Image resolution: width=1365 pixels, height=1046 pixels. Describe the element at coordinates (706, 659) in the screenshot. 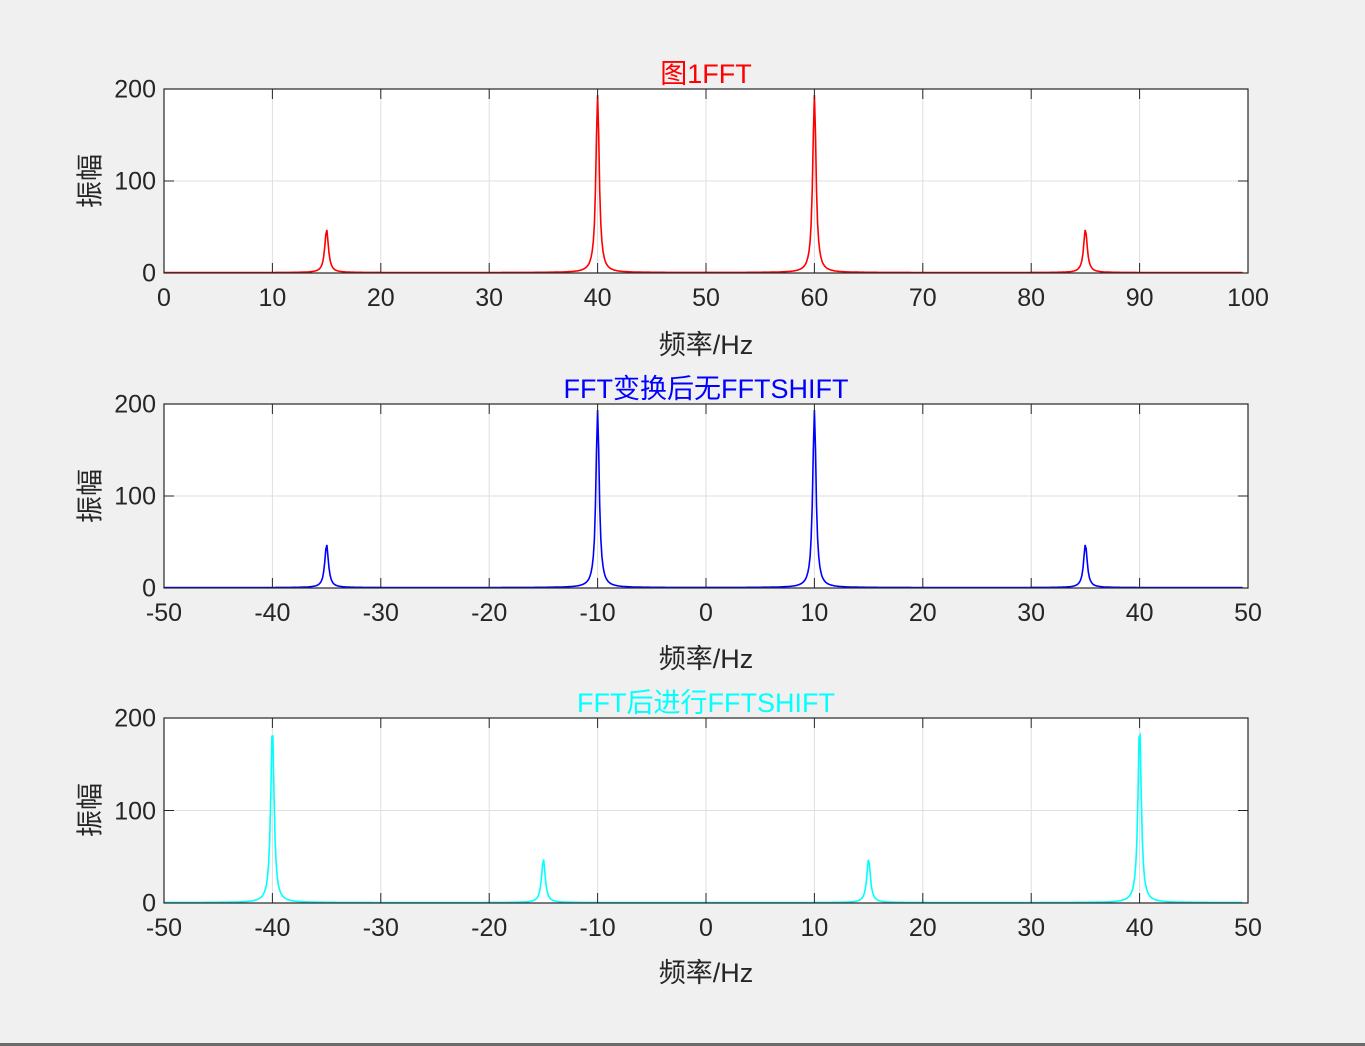

I see `subplot-2-xlabel: 频率/Hz` at that location.